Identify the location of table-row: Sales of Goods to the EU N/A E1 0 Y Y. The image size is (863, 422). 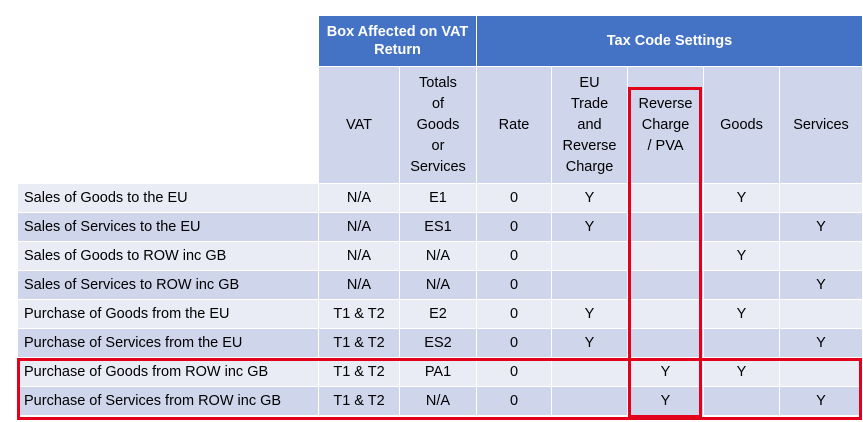
(440, 198).